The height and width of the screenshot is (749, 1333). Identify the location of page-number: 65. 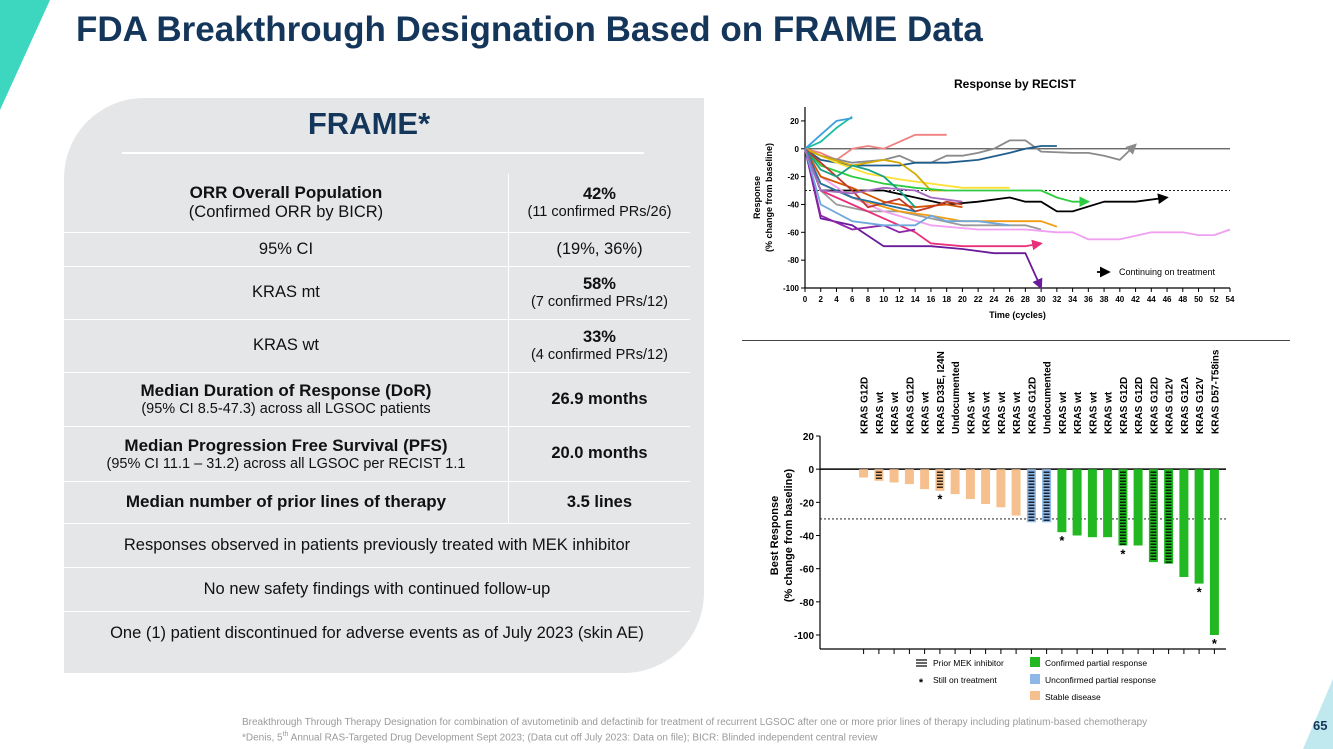
(1320, 725).